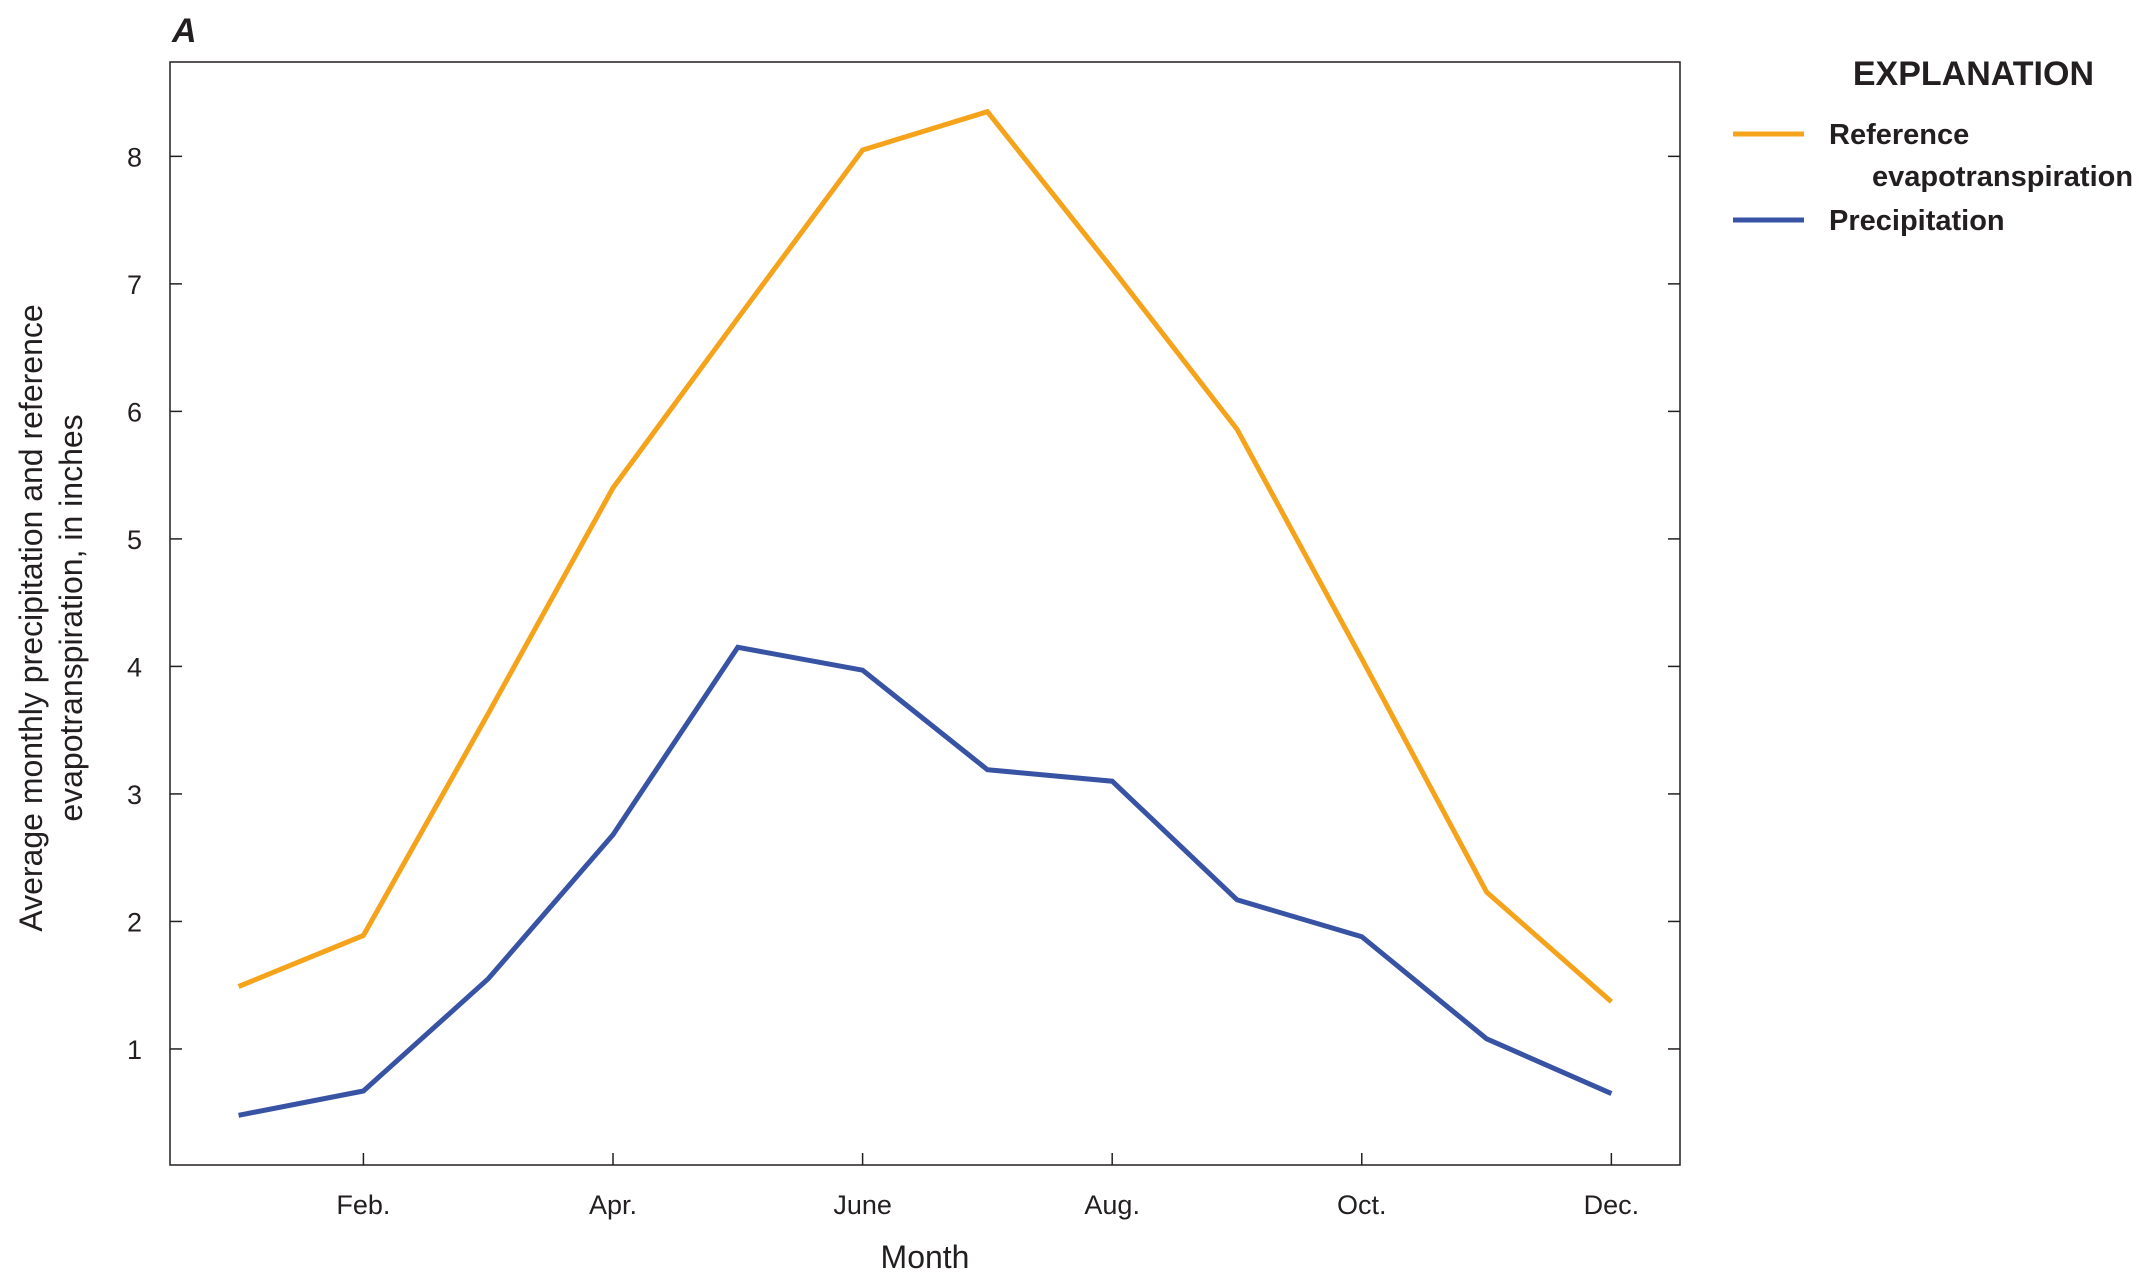 Image resolution: width=2139 pixels, height=1281 pixels. I want to click on x-tick-label: Dec., so click(1612, 1205).